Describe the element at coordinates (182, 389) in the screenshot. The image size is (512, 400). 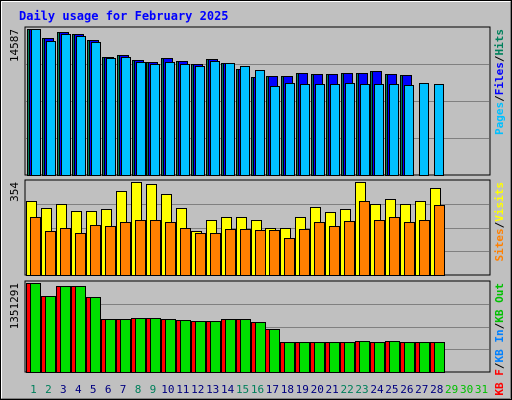
I see `day-label: 11` at that location.